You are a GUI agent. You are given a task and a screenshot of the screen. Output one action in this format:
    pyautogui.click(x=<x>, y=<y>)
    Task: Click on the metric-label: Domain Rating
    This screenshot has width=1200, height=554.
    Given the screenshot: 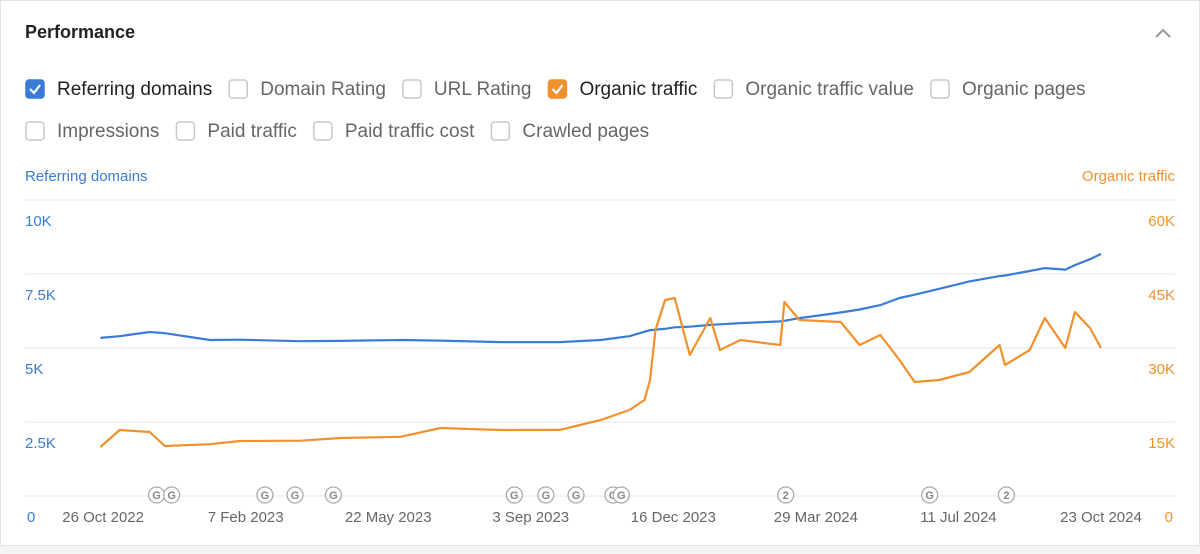 What is the action you would take?
    pyautogui.click(x=323, y=89)
    